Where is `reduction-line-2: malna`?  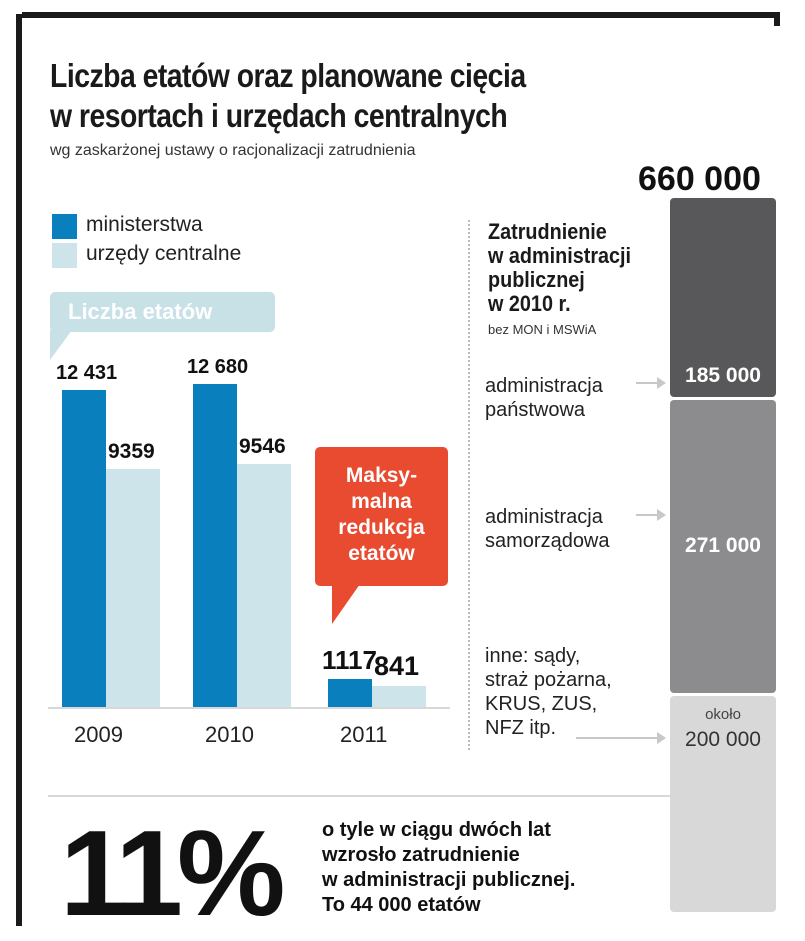
reduction-line-2: malna is located at coordinates (381, 501).